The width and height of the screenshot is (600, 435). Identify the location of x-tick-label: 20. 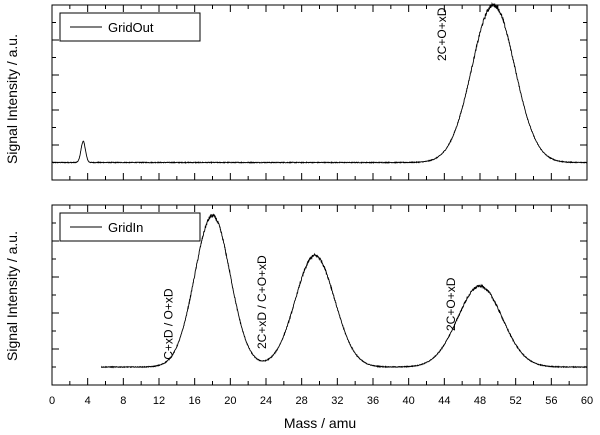
(230, 401).